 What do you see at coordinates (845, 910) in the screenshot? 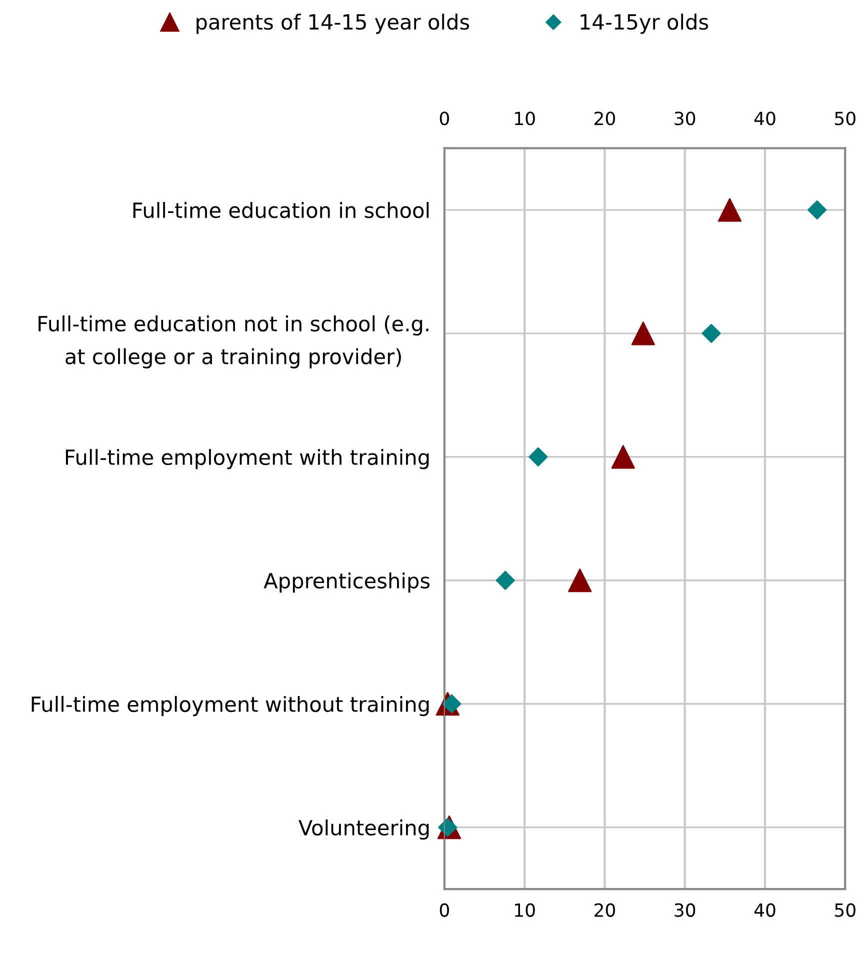
I see `x-tick-label: 50` at bounding box center [845, 910].